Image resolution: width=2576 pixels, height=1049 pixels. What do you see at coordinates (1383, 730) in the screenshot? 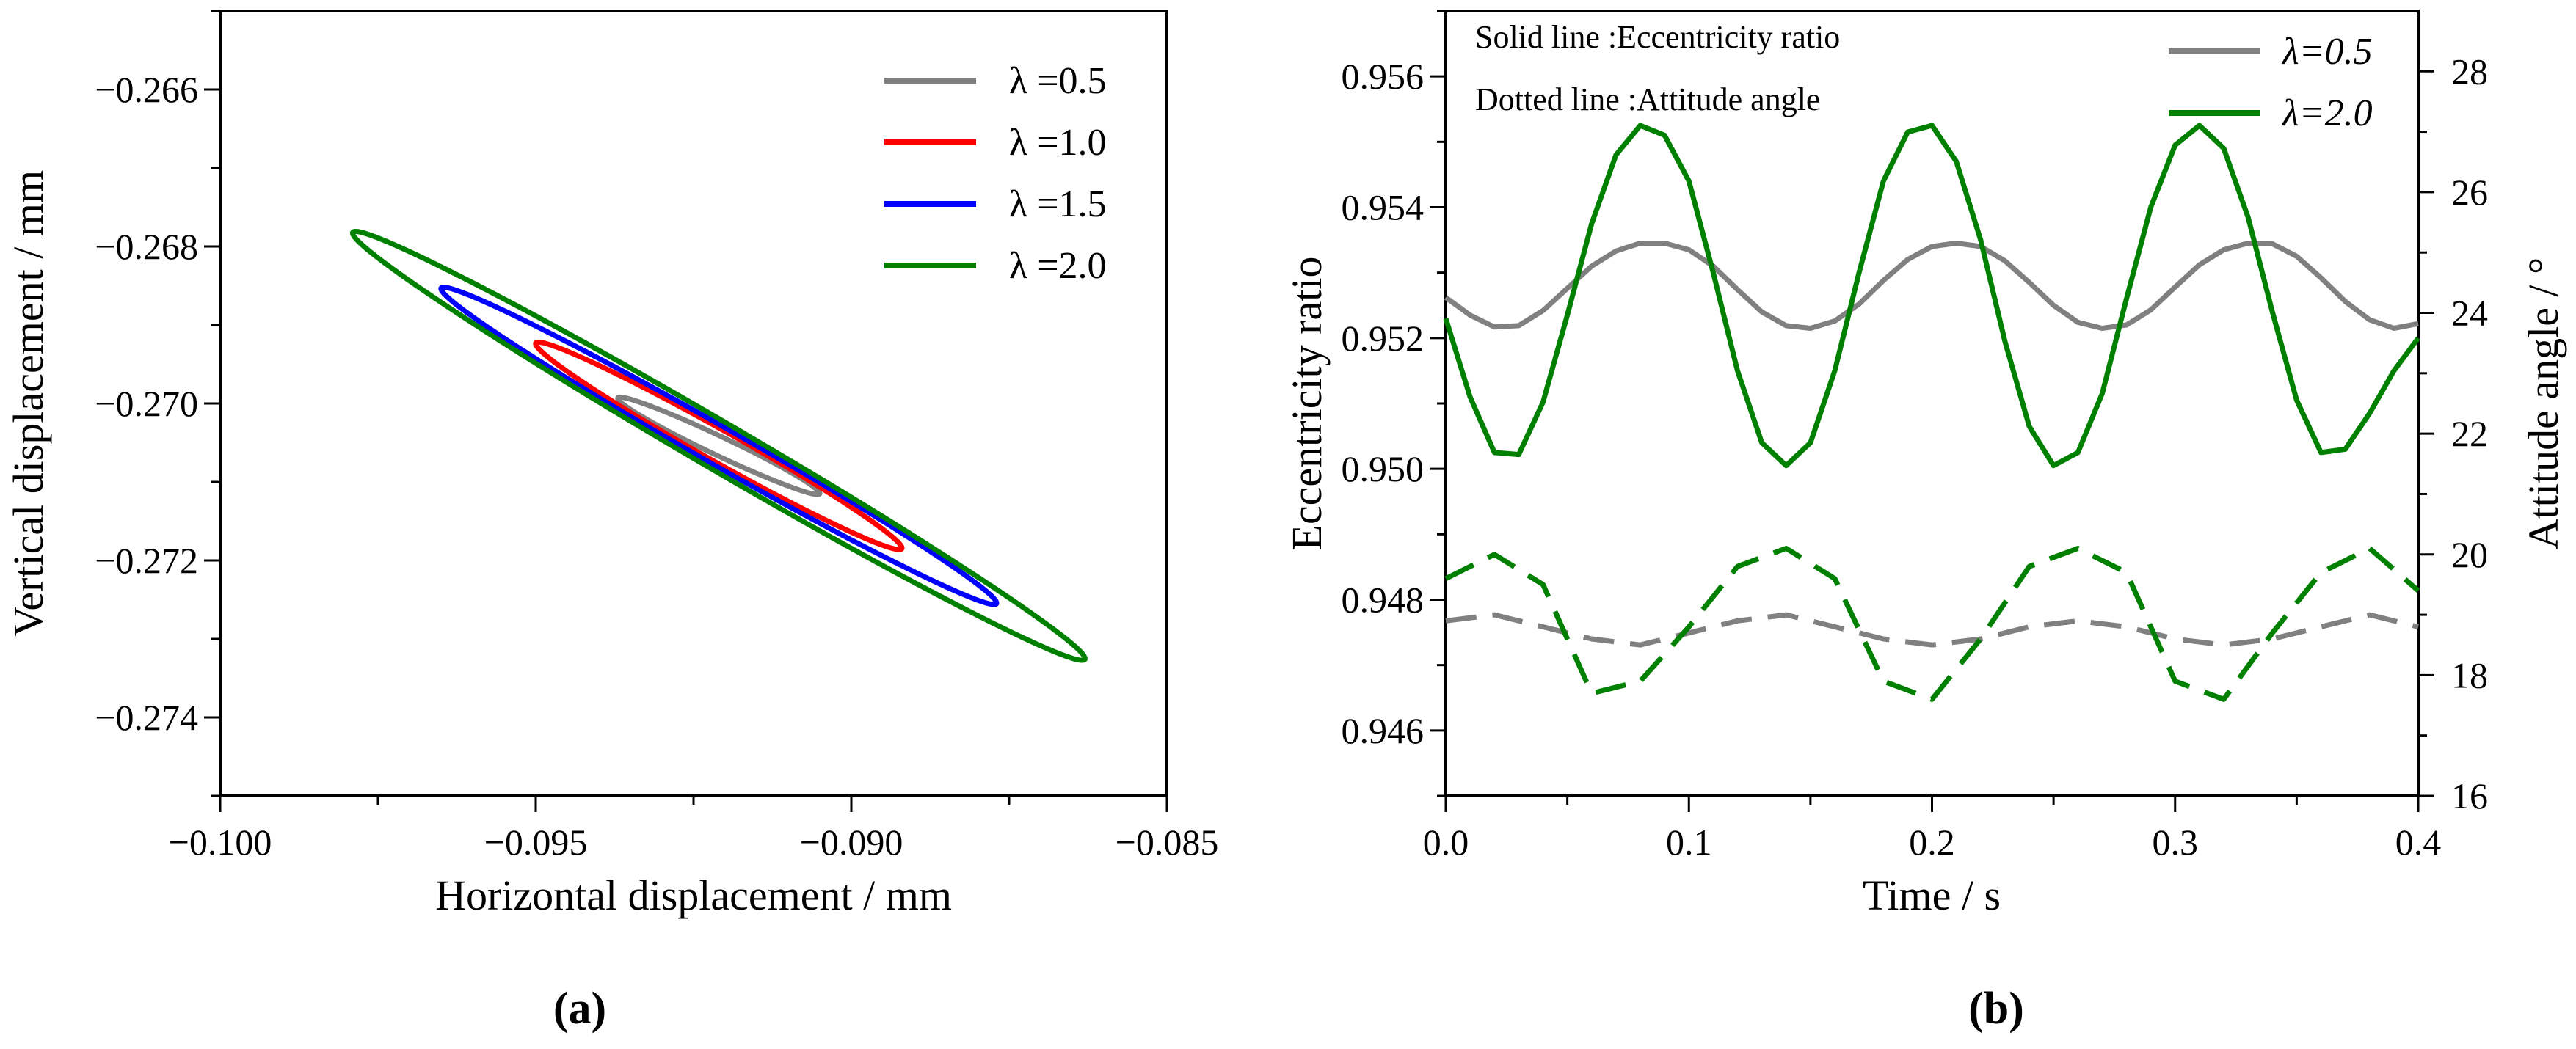
I see `y-tick-label-b: 0.946` at bounding box center [1383, 730].